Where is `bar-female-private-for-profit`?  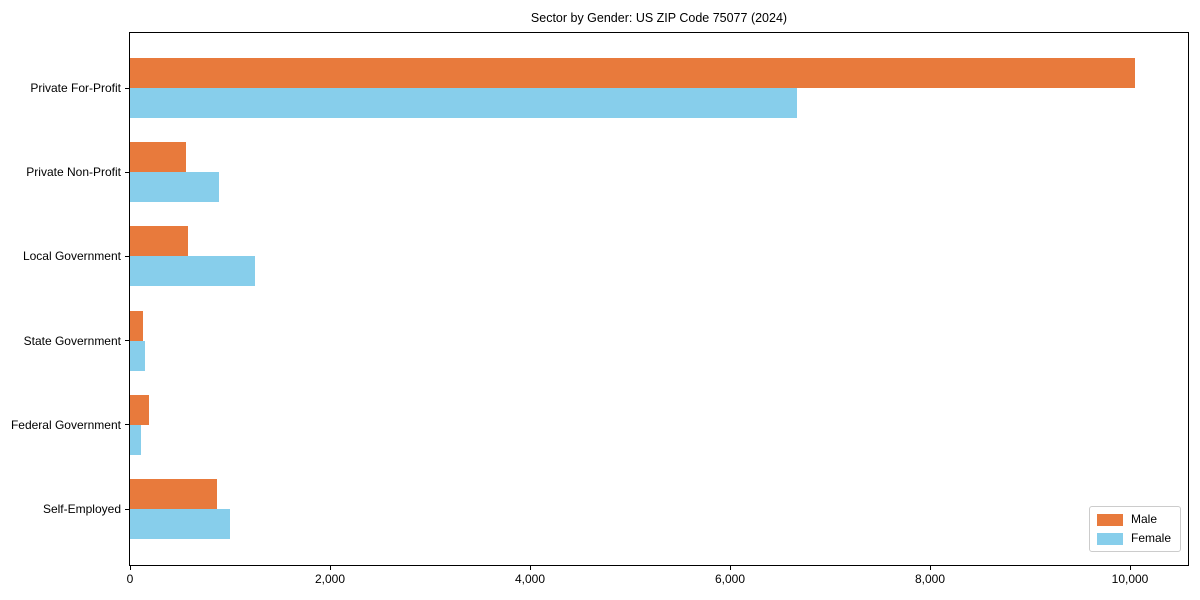 bar-female-private-for-profit is located at coordinates (463, 103).